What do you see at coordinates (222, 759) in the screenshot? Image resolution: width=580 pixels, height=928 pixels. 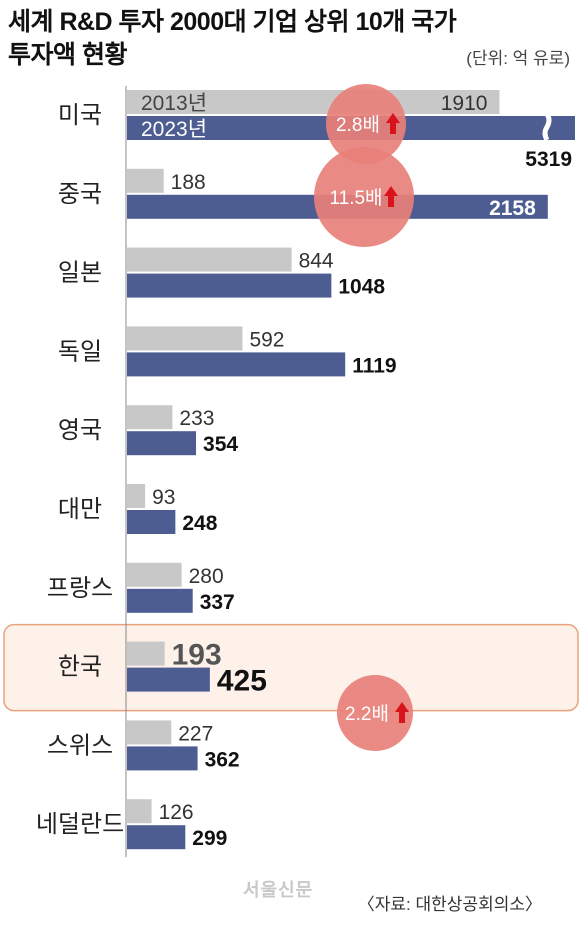 I see `value-label-2023: 362` at bounding box center [222, 759].